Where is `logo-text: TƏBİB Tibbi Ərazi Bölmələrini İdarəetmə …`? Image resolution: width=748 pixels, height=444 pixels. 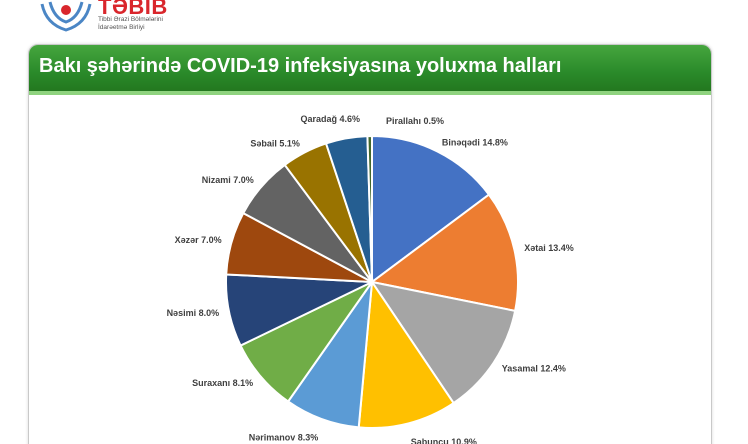 logo-text: TƏBİB Tibbi Ərazi Bölmələrini İdarəetmə … is located at coordinates (133, 16).